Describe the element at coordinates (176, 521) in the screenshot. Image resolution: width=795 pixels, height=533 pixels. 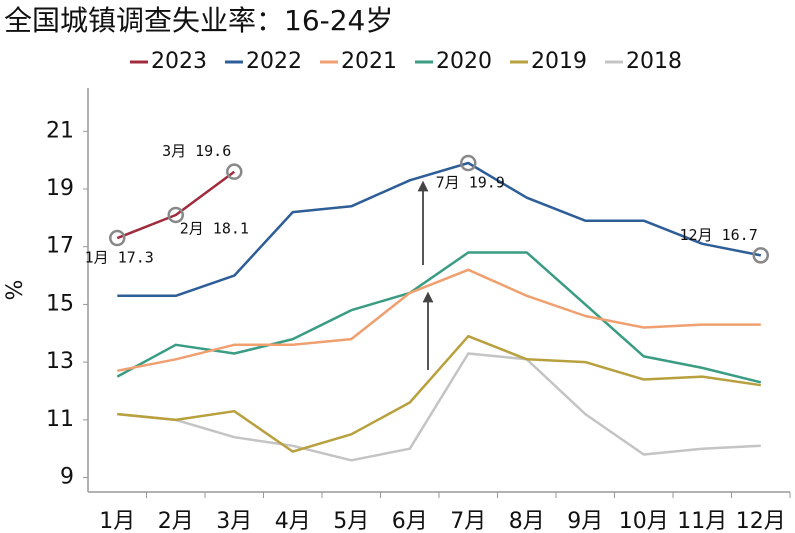
I see `x-tick-label: 2月` at that location.